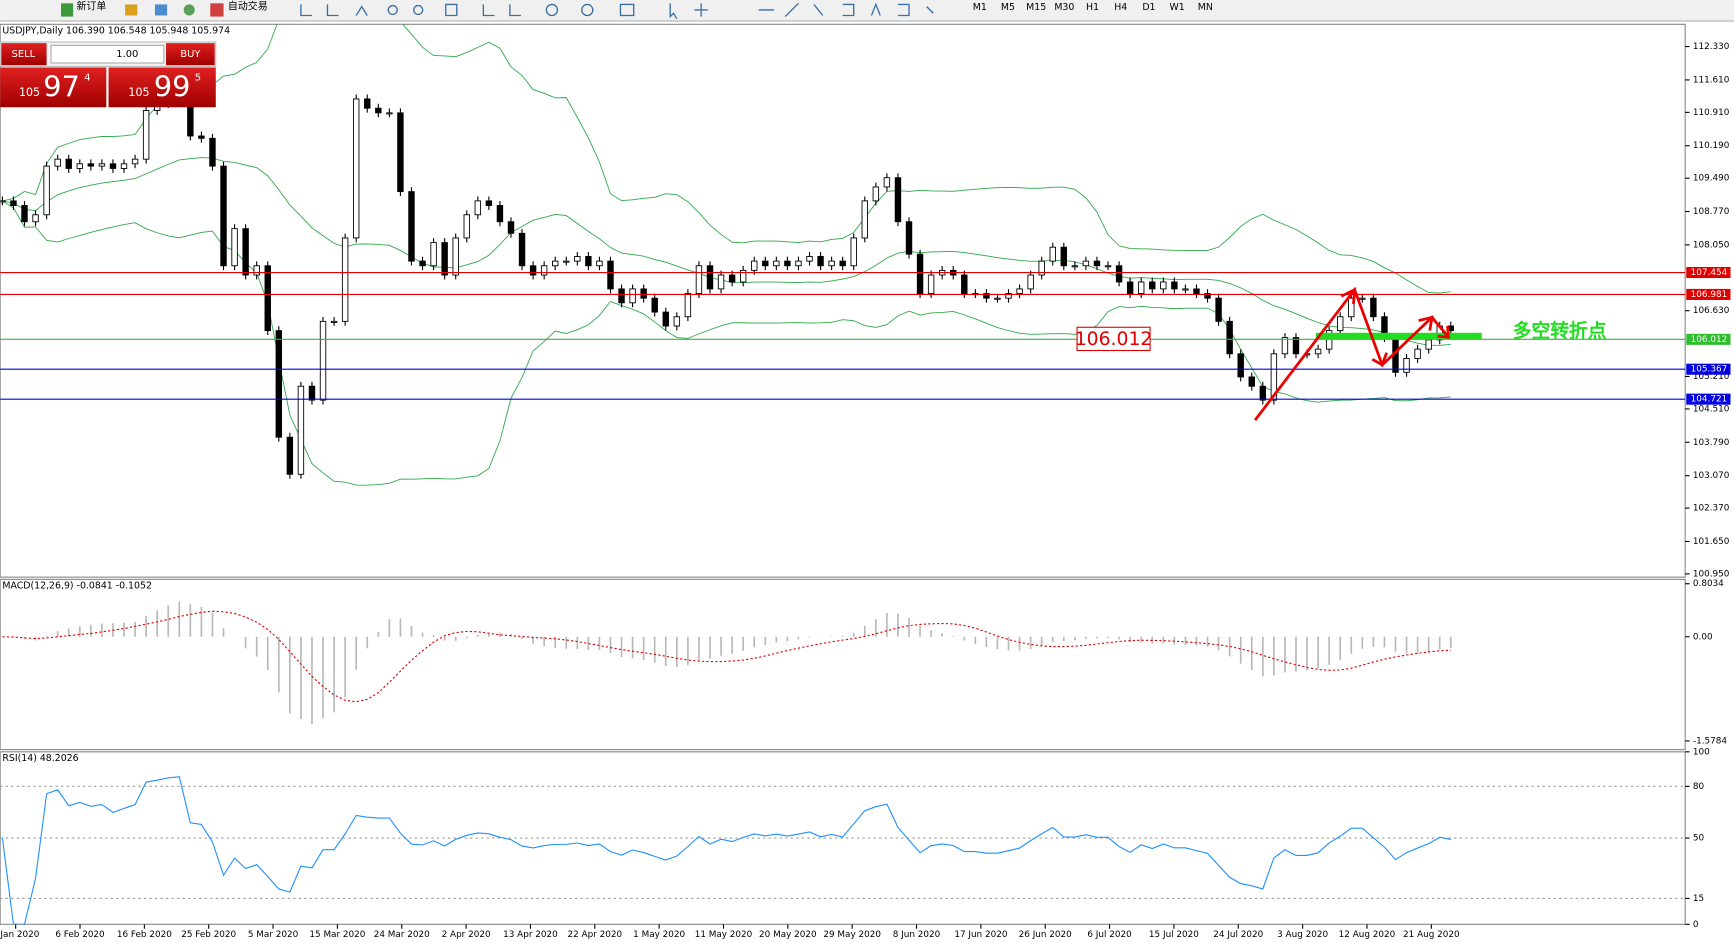 The height and width of the screenshot is (942, 1734). I want to click on ask-big: 105, so click(138, 92).